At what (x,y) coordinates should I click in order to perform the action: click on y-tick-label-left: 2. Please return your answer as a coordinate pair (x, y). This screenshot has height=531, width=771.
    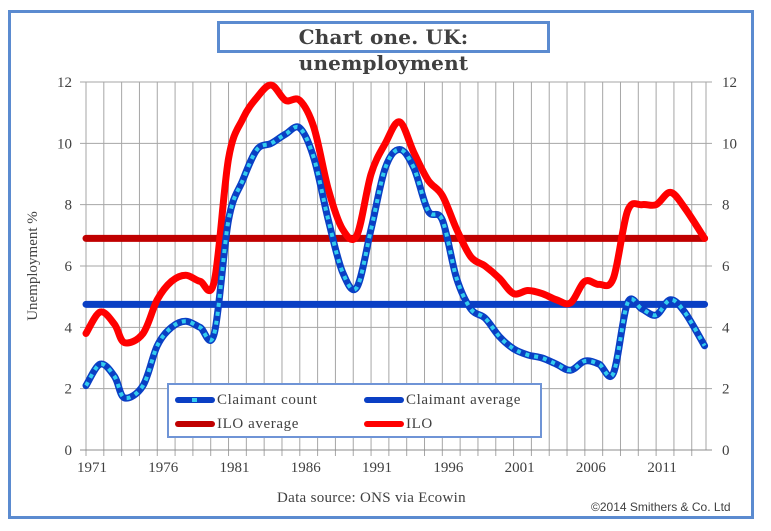
    Looking at the image, I should click on (69, 390).